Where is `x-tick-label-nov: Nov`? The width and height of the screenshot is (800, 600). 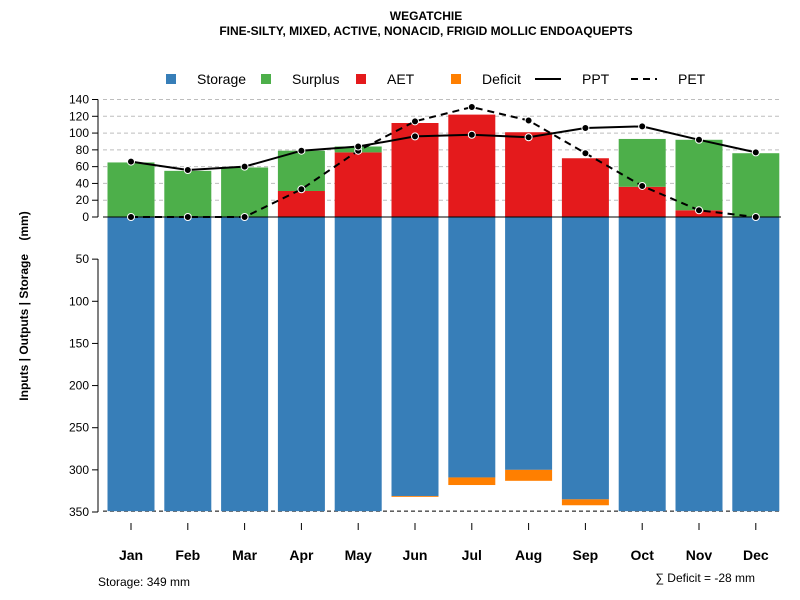 x-tick-label-nov: Nov is located at coordinates (699, 555).